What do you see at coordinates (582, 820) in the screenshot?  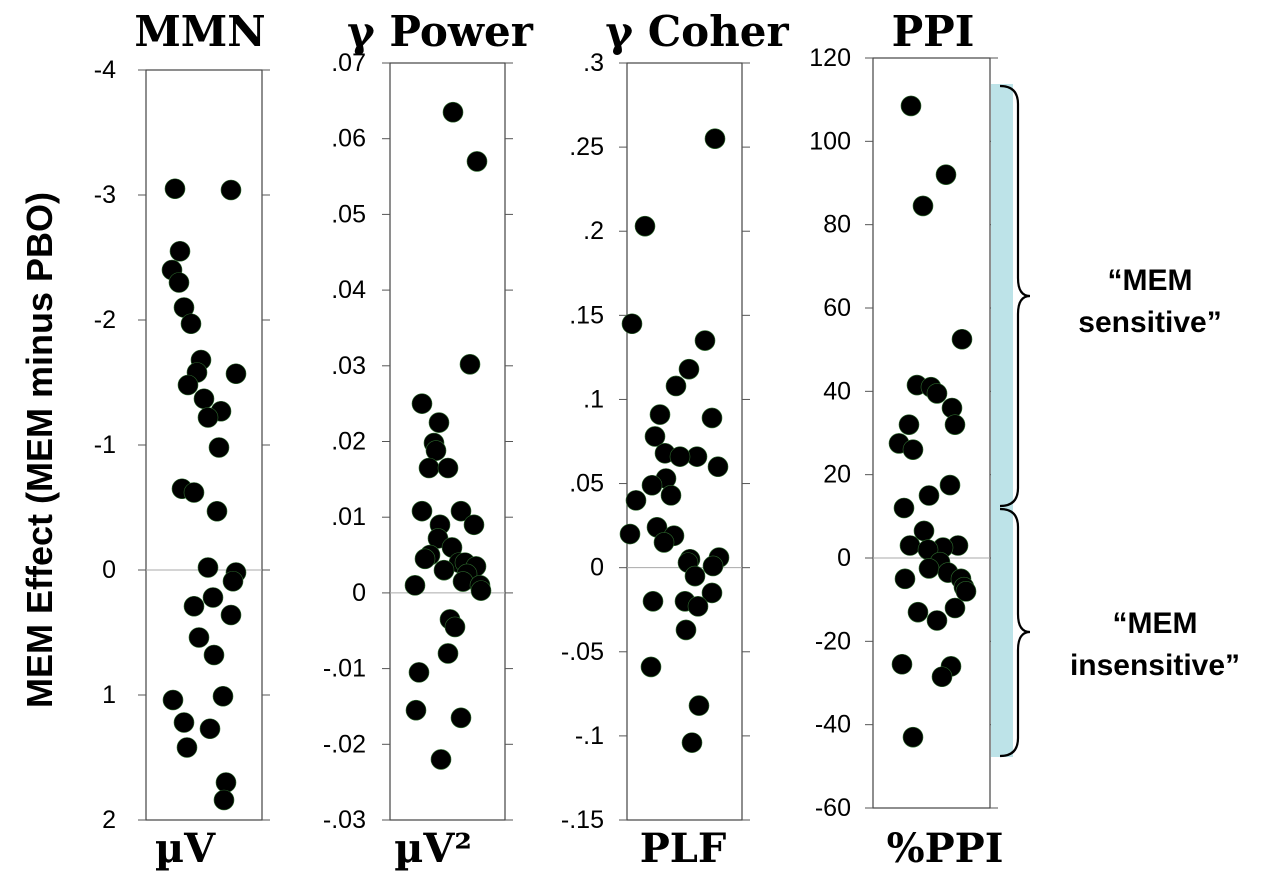 I see `panel-3-ytick-label: -.15` at bounding box center [582, 820].